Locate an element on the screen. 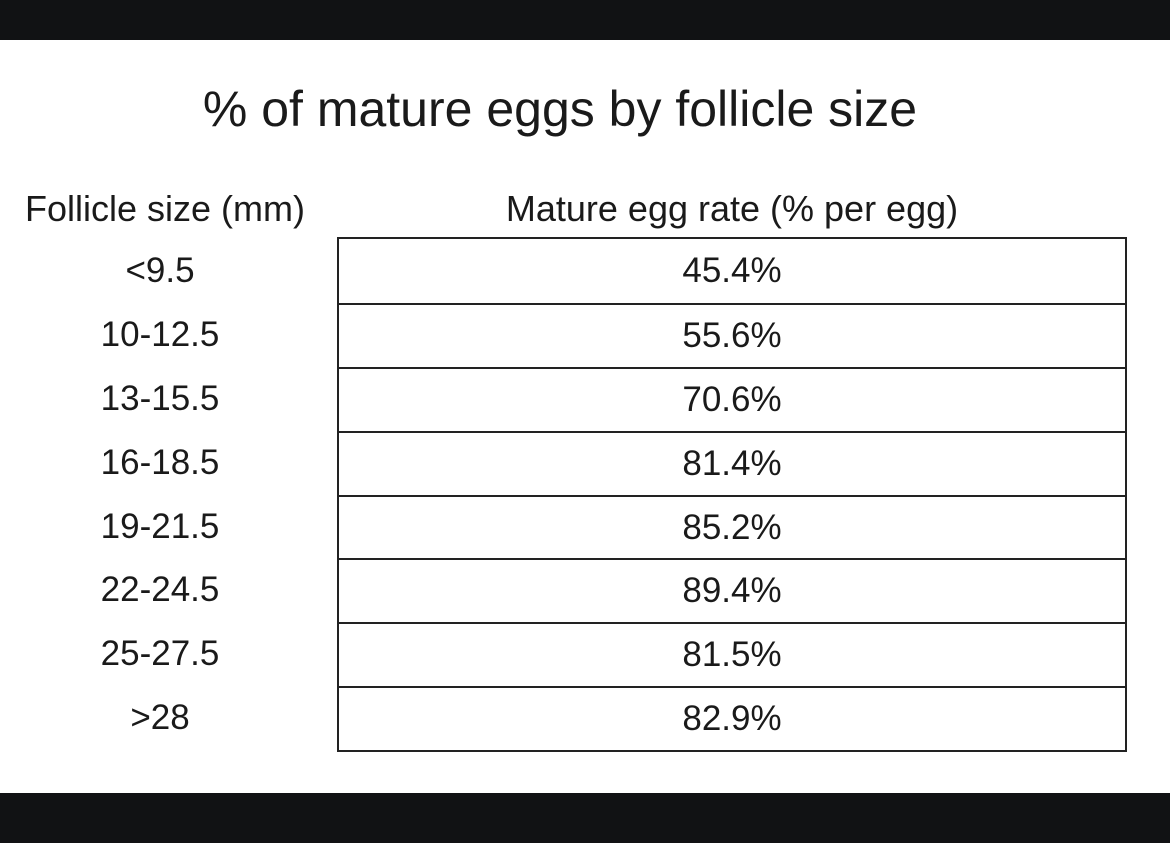  row-label: 19-21.5 is located at coordinates (160, 526).